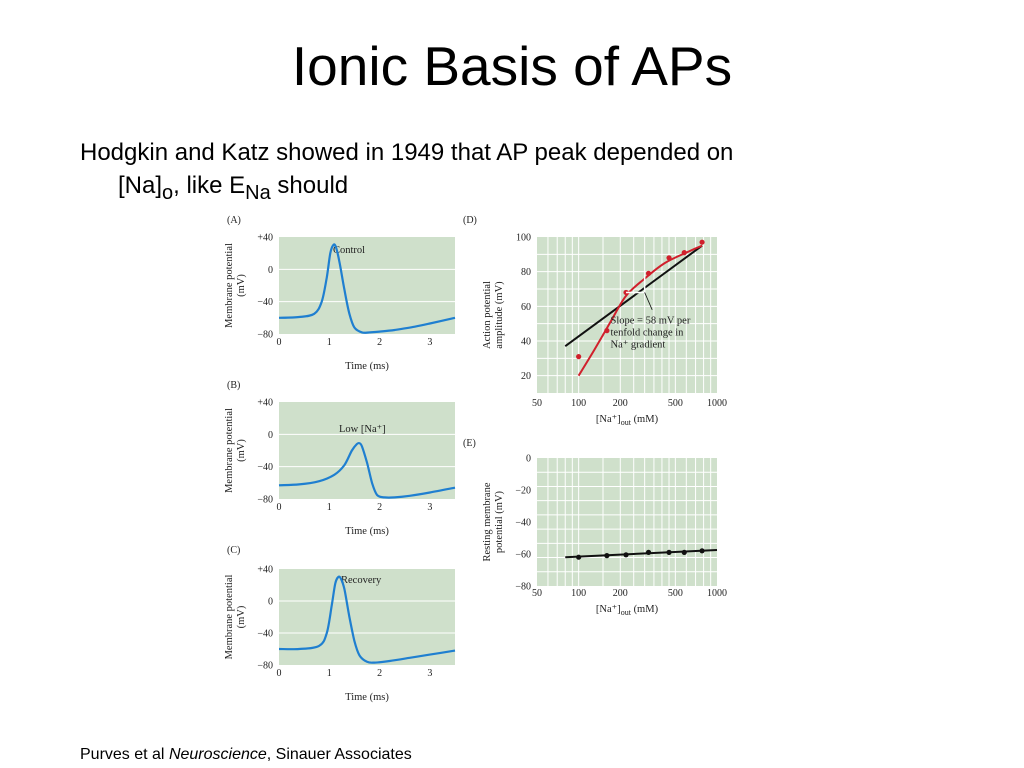 The image size is (1024, 768). What do you see at coordinates (675, 593) in the screenshot?
I see `x-tick-label: 500` at bounding box center [675, 593].